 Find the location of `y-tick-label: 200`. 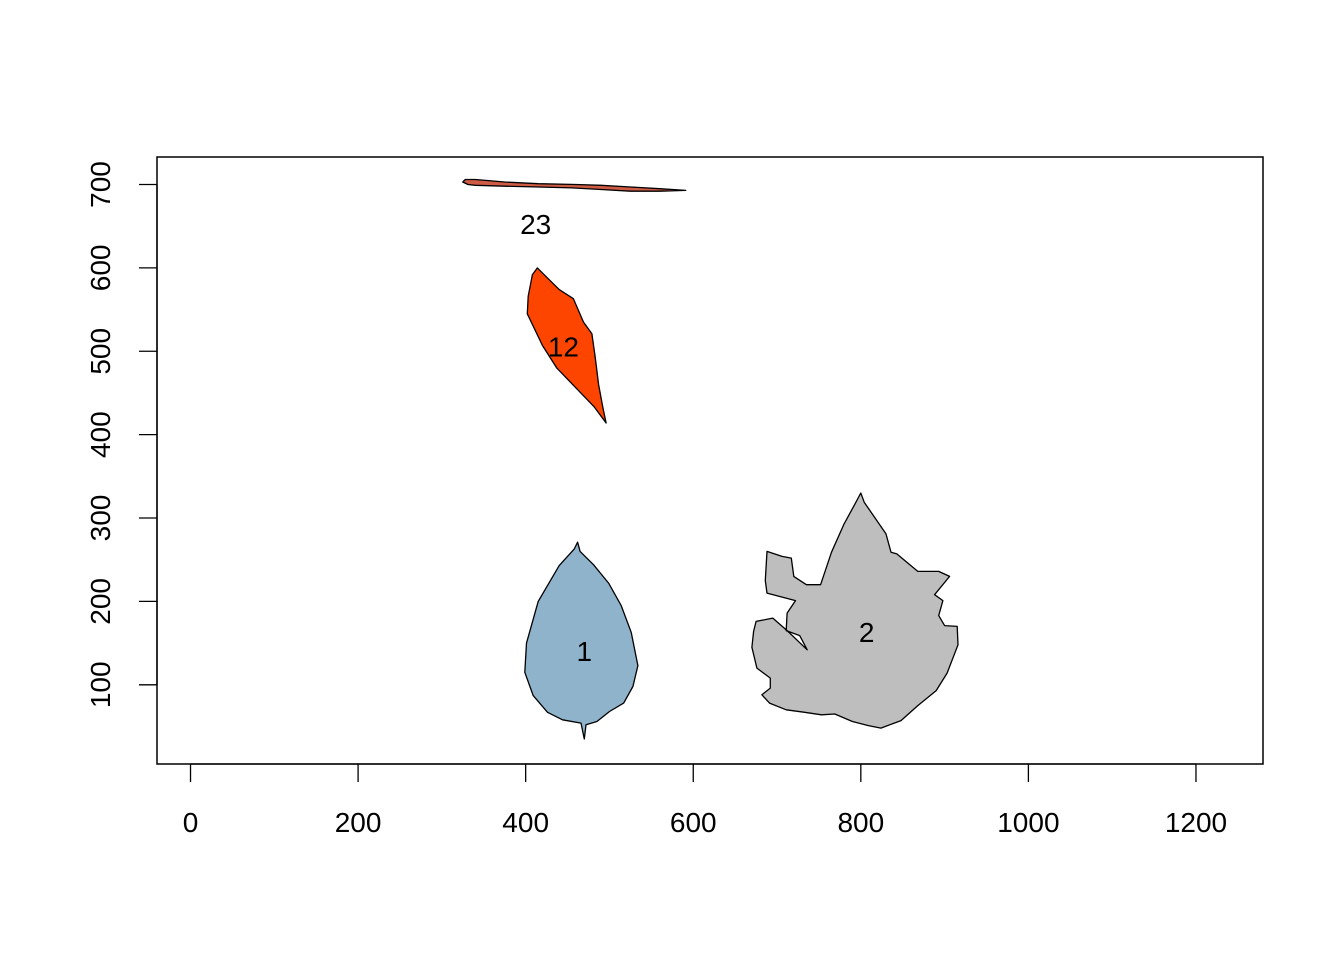

y-tick-label: 200 is located at coordinates (100, 601).